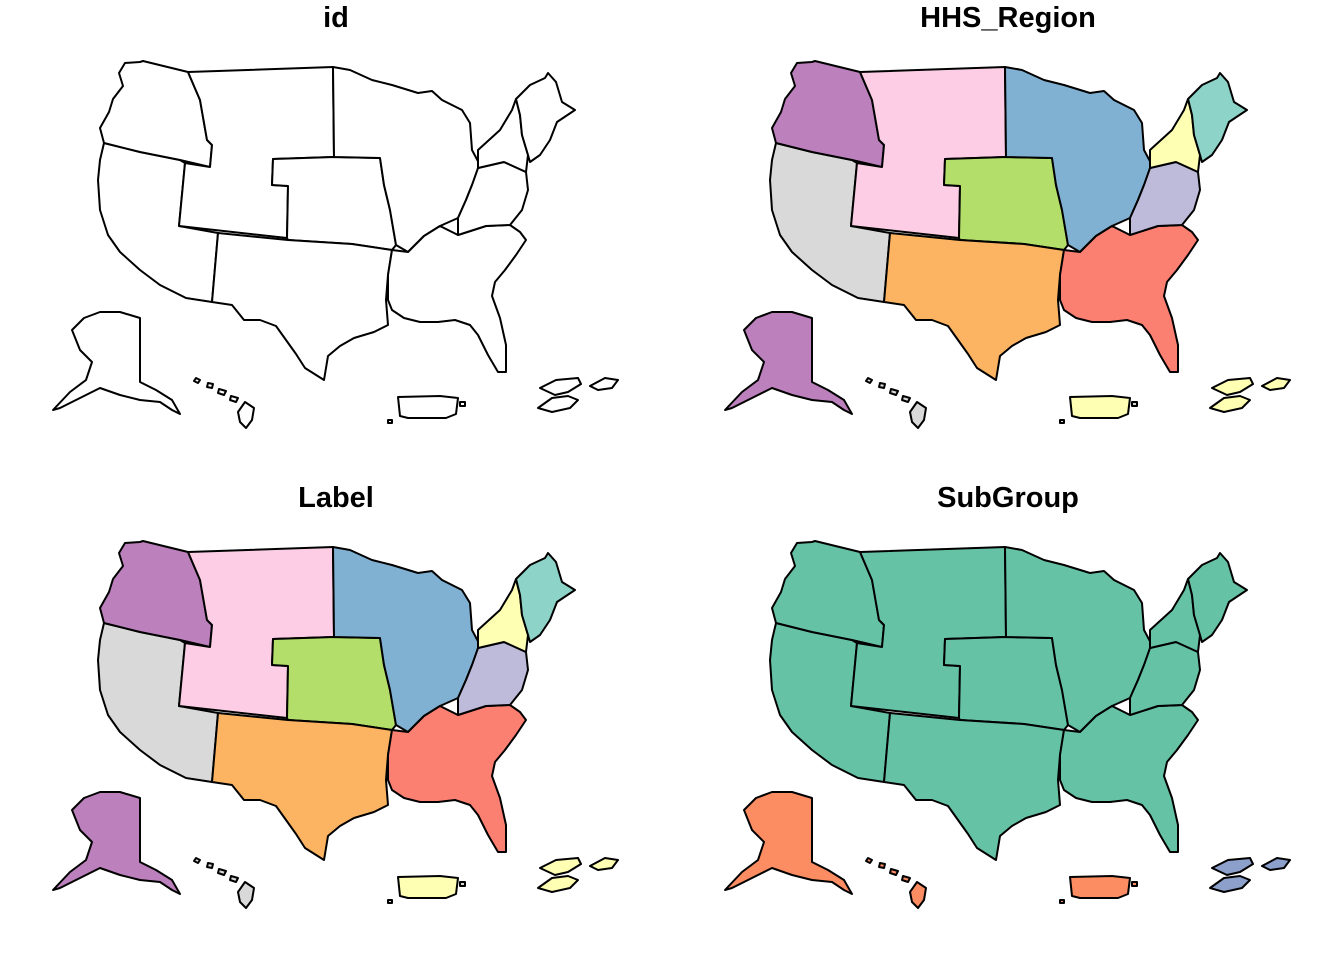 Image resolution: width=1344 pixels, height=960 pixels. I want to click on panel-title: SubGroup, so click(1008, 498).